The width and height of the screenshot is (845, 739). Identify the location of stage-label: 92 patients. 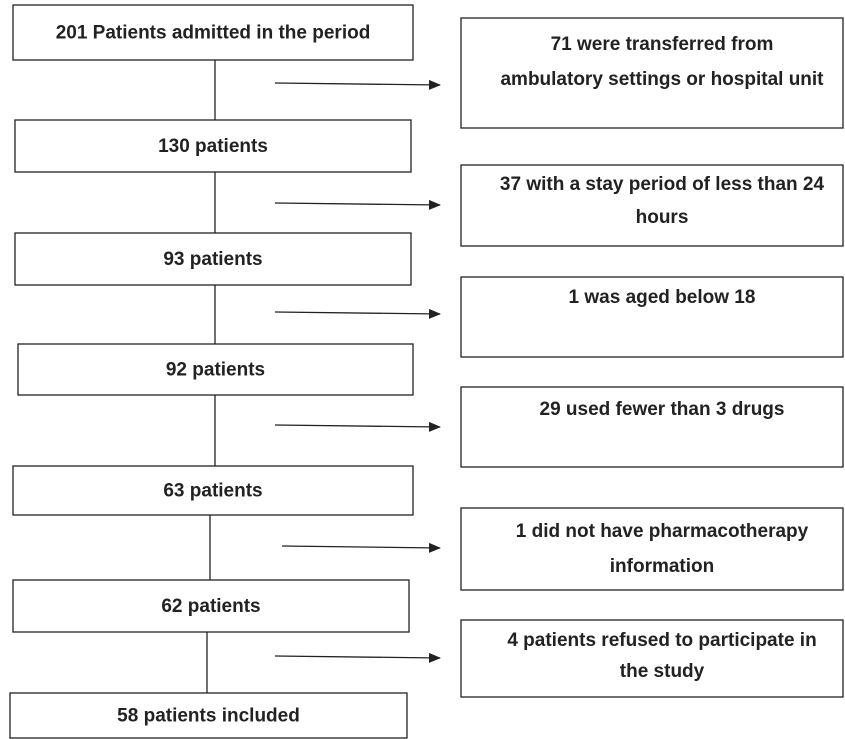
(215, 370).